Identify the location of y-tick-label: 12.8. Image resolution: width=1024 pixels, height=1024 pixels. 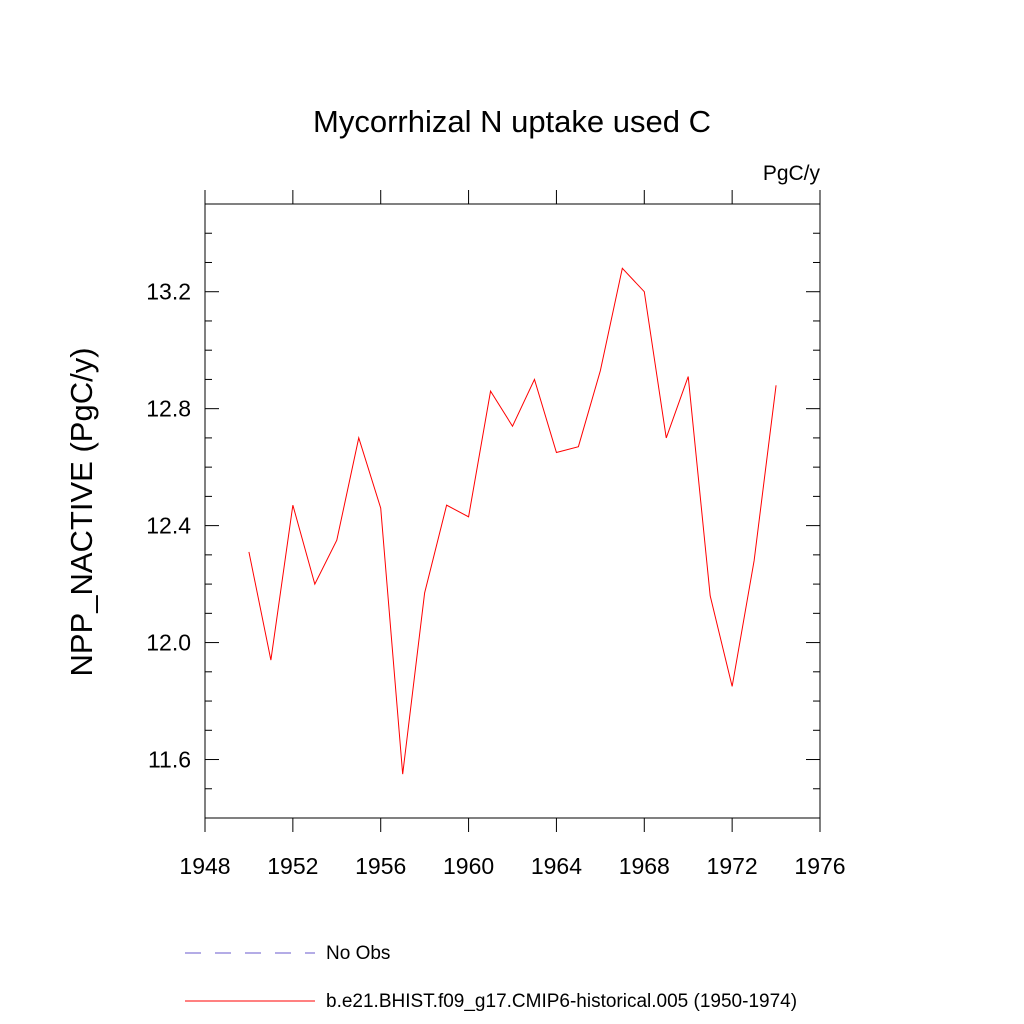
(168, 409).